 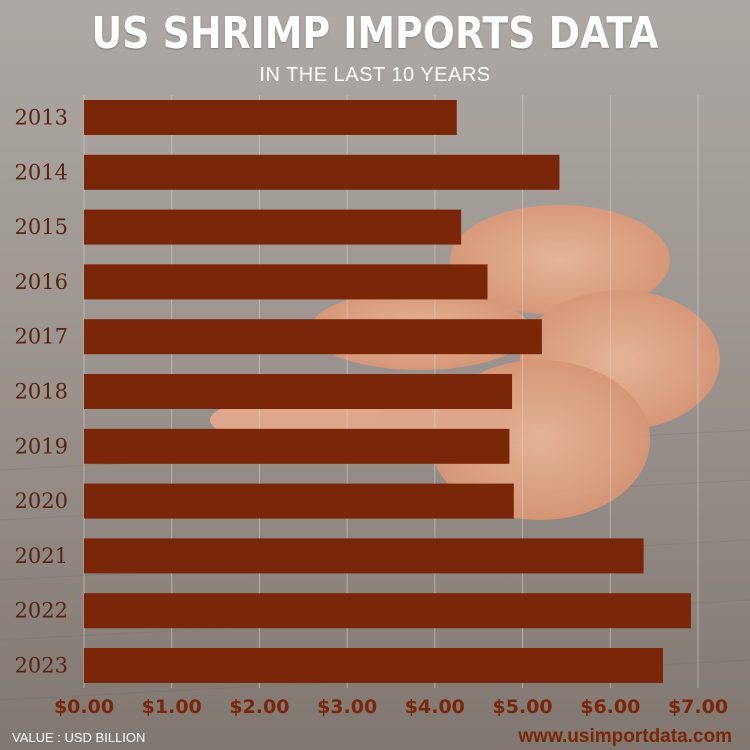 What do you see at coordinates (41, 172) in the screenshot?
I see `category-label-2014: 2014` at bounding box center [41, 172].